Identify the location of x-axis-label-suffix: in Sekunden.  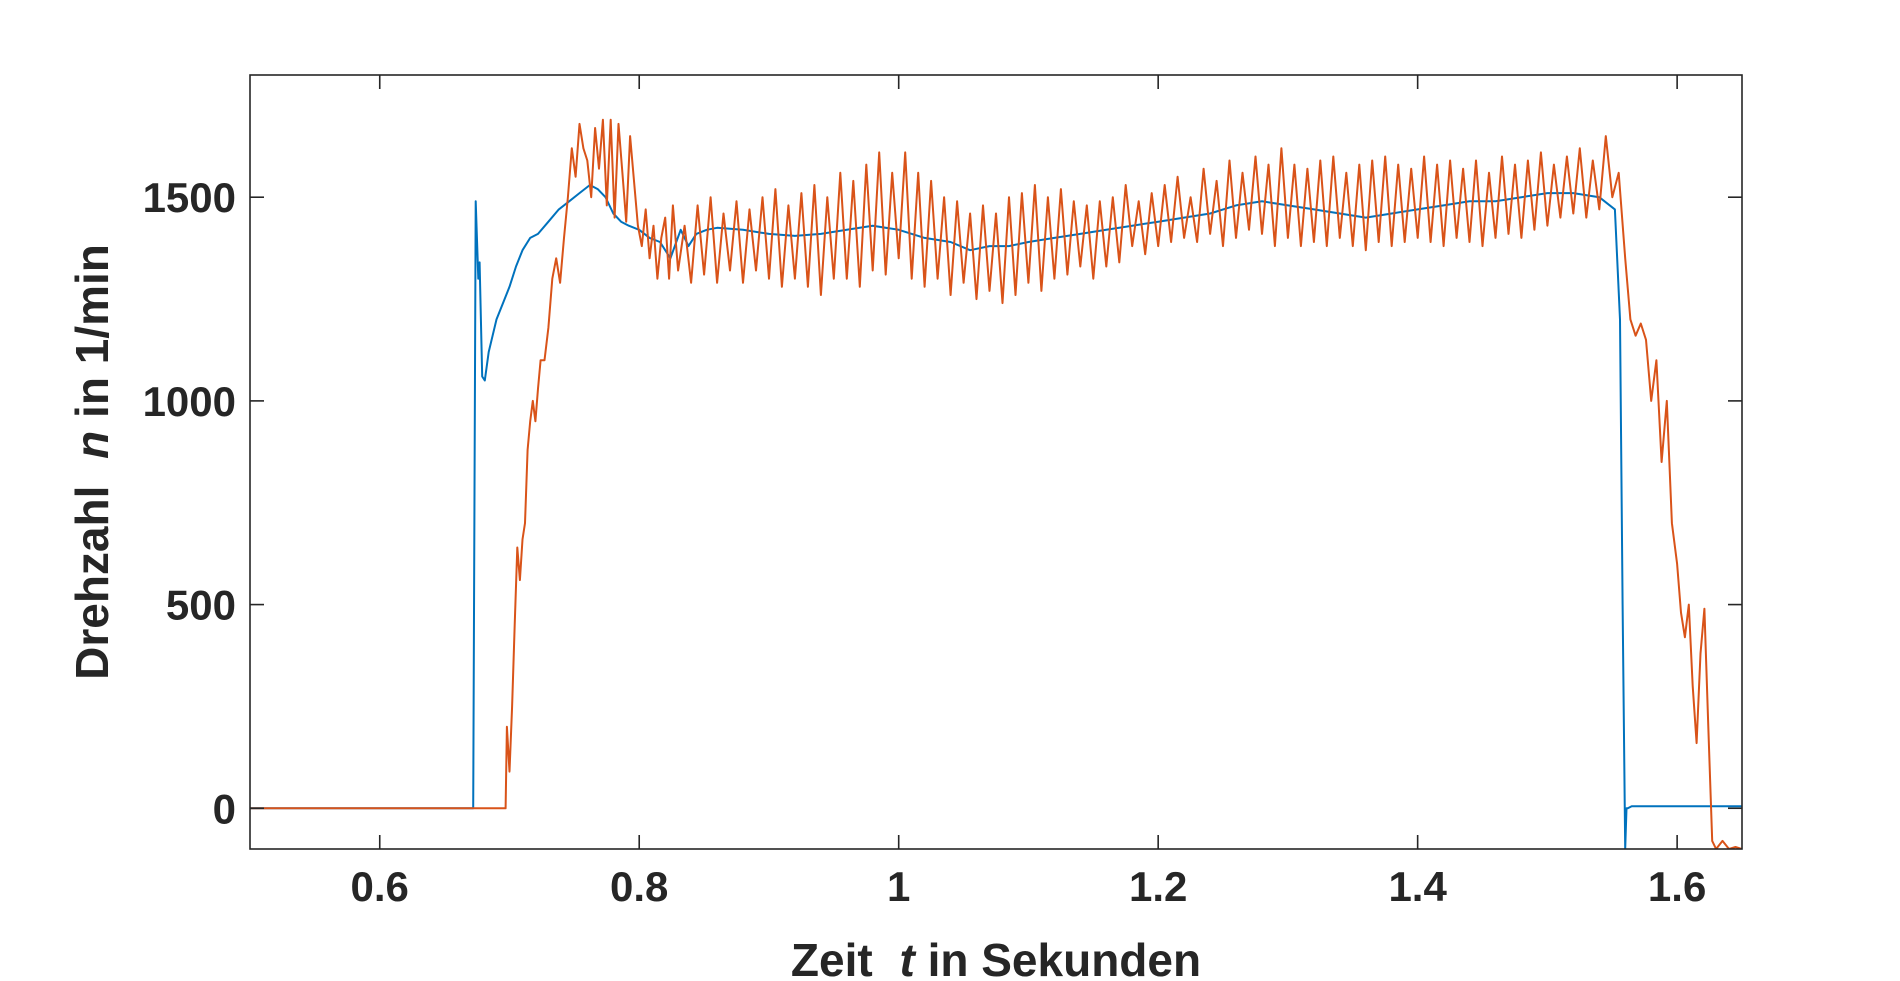
(1064, 957).